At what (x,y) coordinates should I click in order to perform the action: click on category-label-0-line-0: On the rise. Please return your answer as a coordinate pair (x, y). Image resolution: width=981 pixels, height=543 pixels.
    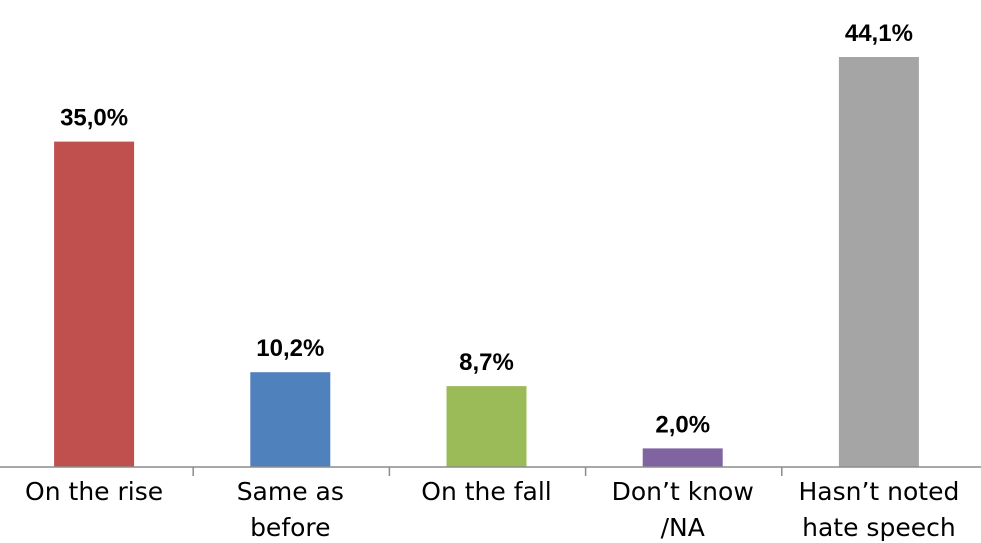
    Looking at the image, I should click on (94, 491).